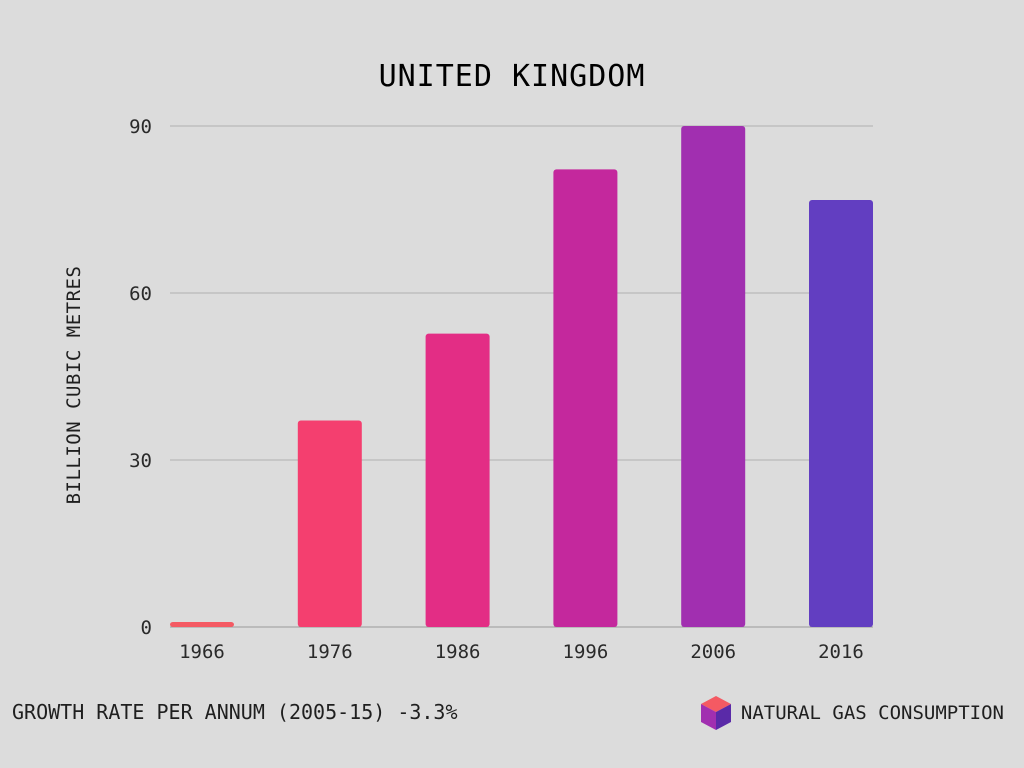 Image resolution: width=1024 pixels, height=768 pixels. Describe the element at coordinates (713, 652) in the screenshot. I see `x-tick-label: 2006` at that location.